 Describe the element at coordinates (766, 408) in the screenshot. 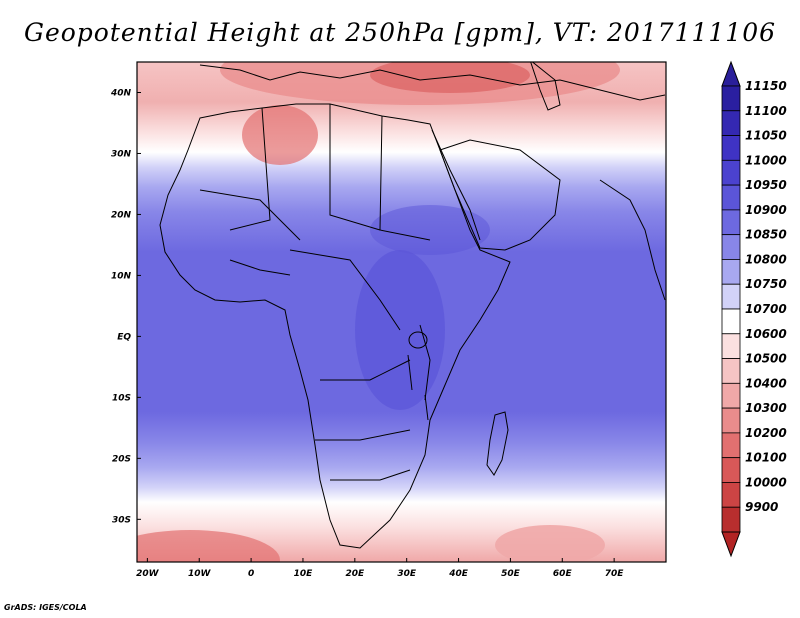

I see `colorbar-label: 10300` at that location.